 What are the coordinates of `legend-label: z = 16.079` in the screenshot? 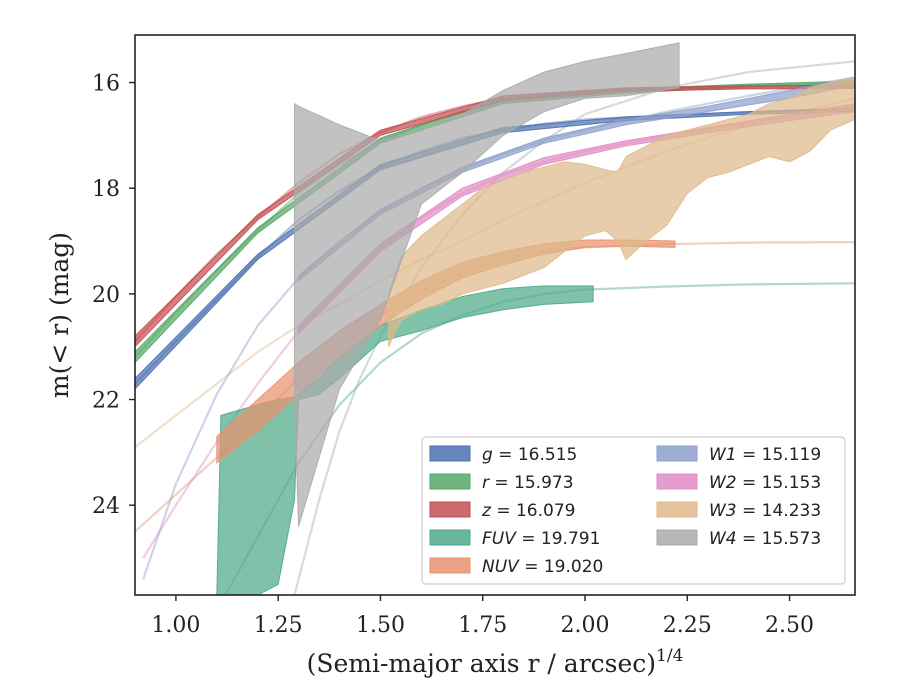 It's located at (528, 511).